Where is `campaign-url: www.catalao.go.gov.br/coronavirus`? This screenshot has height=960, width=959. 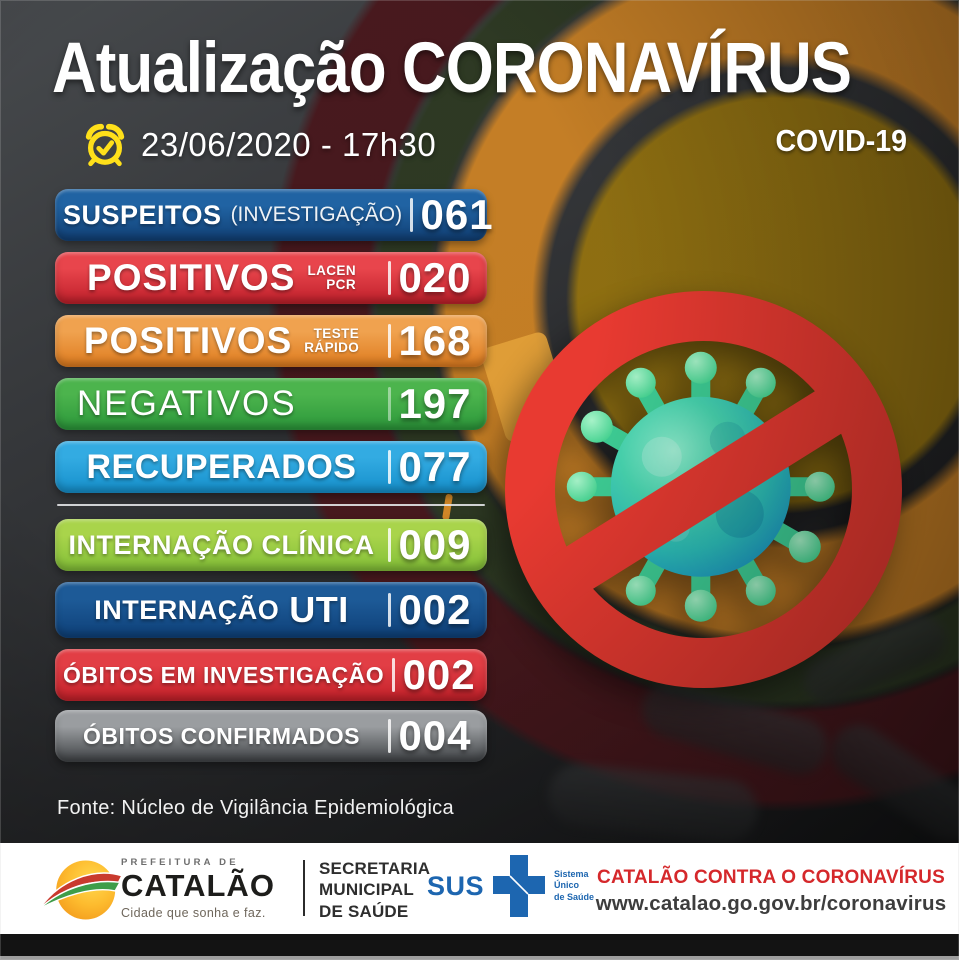 campaign-url: www.catalao.go.gov.br/coronavirus is located at coordinates (771, 903).